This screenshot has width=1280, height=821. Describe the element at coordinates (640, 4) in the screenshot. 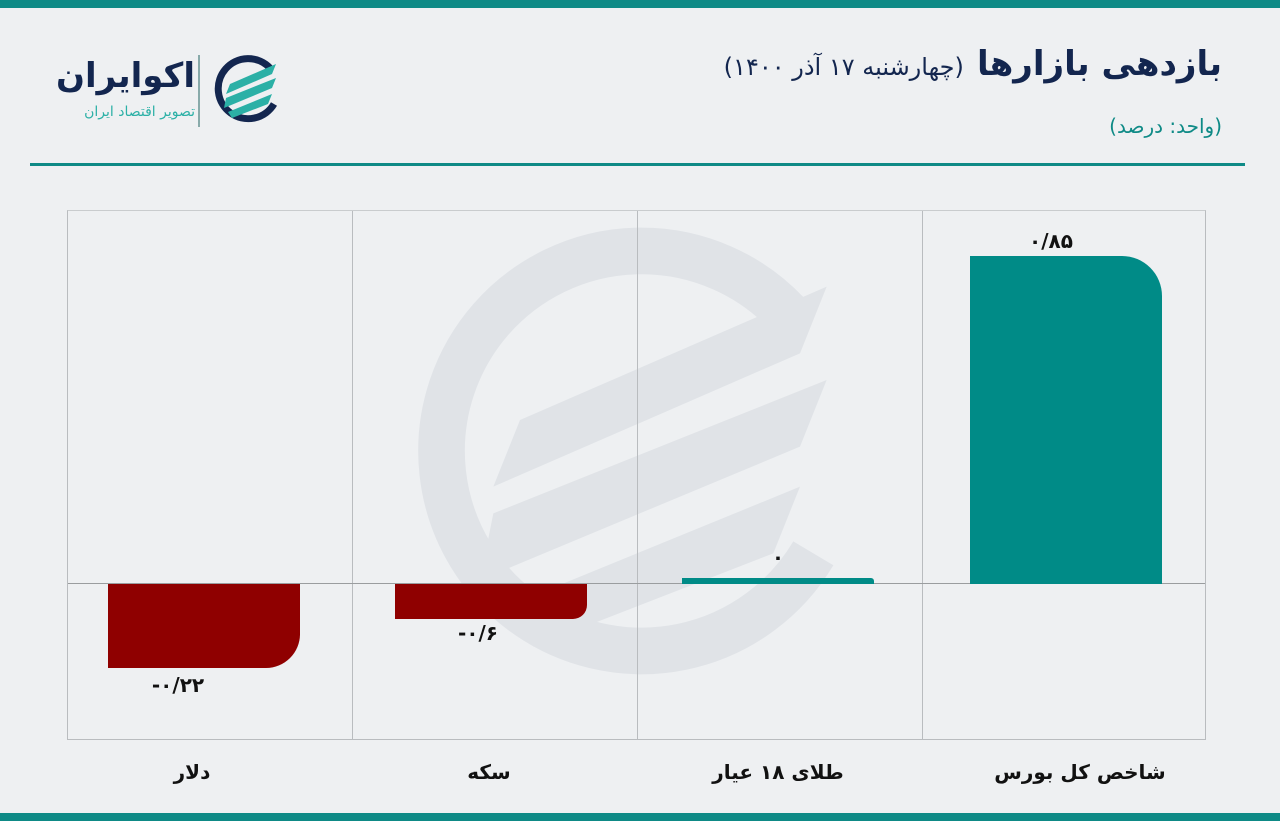

I see `top-accent-bar` at that location.